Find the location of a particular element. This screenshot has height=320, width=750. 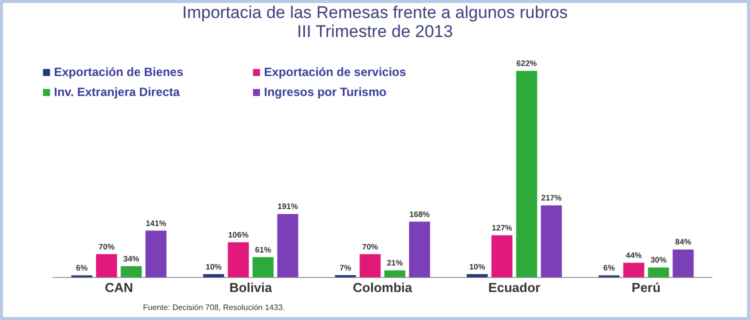

data-label: 106% is located at coordinates (238, 235).